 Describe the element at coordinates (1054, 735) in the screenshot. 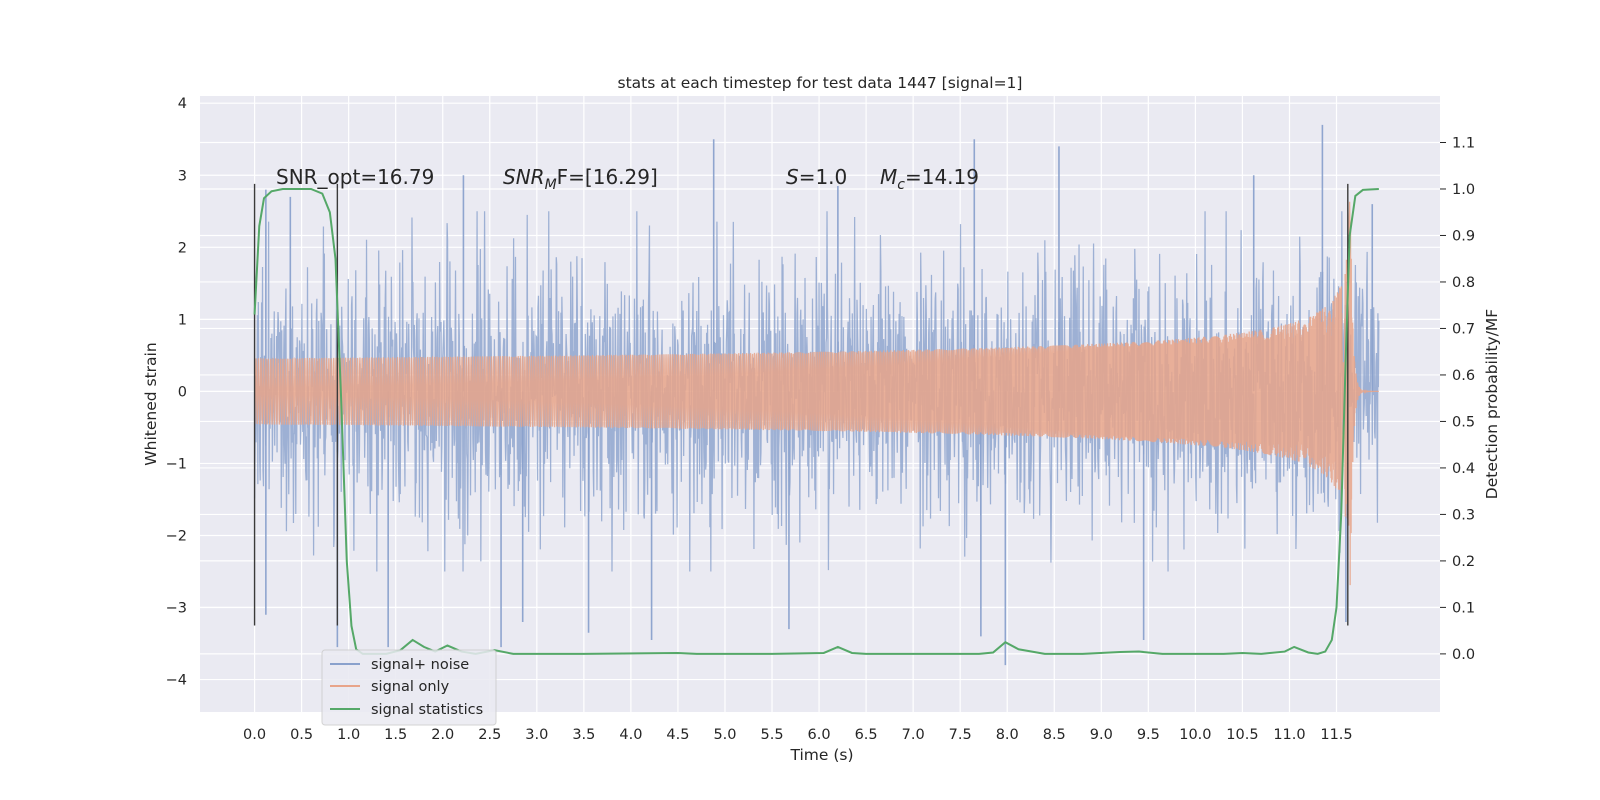

I see `x-tick-label-17: 8.5` at that location.